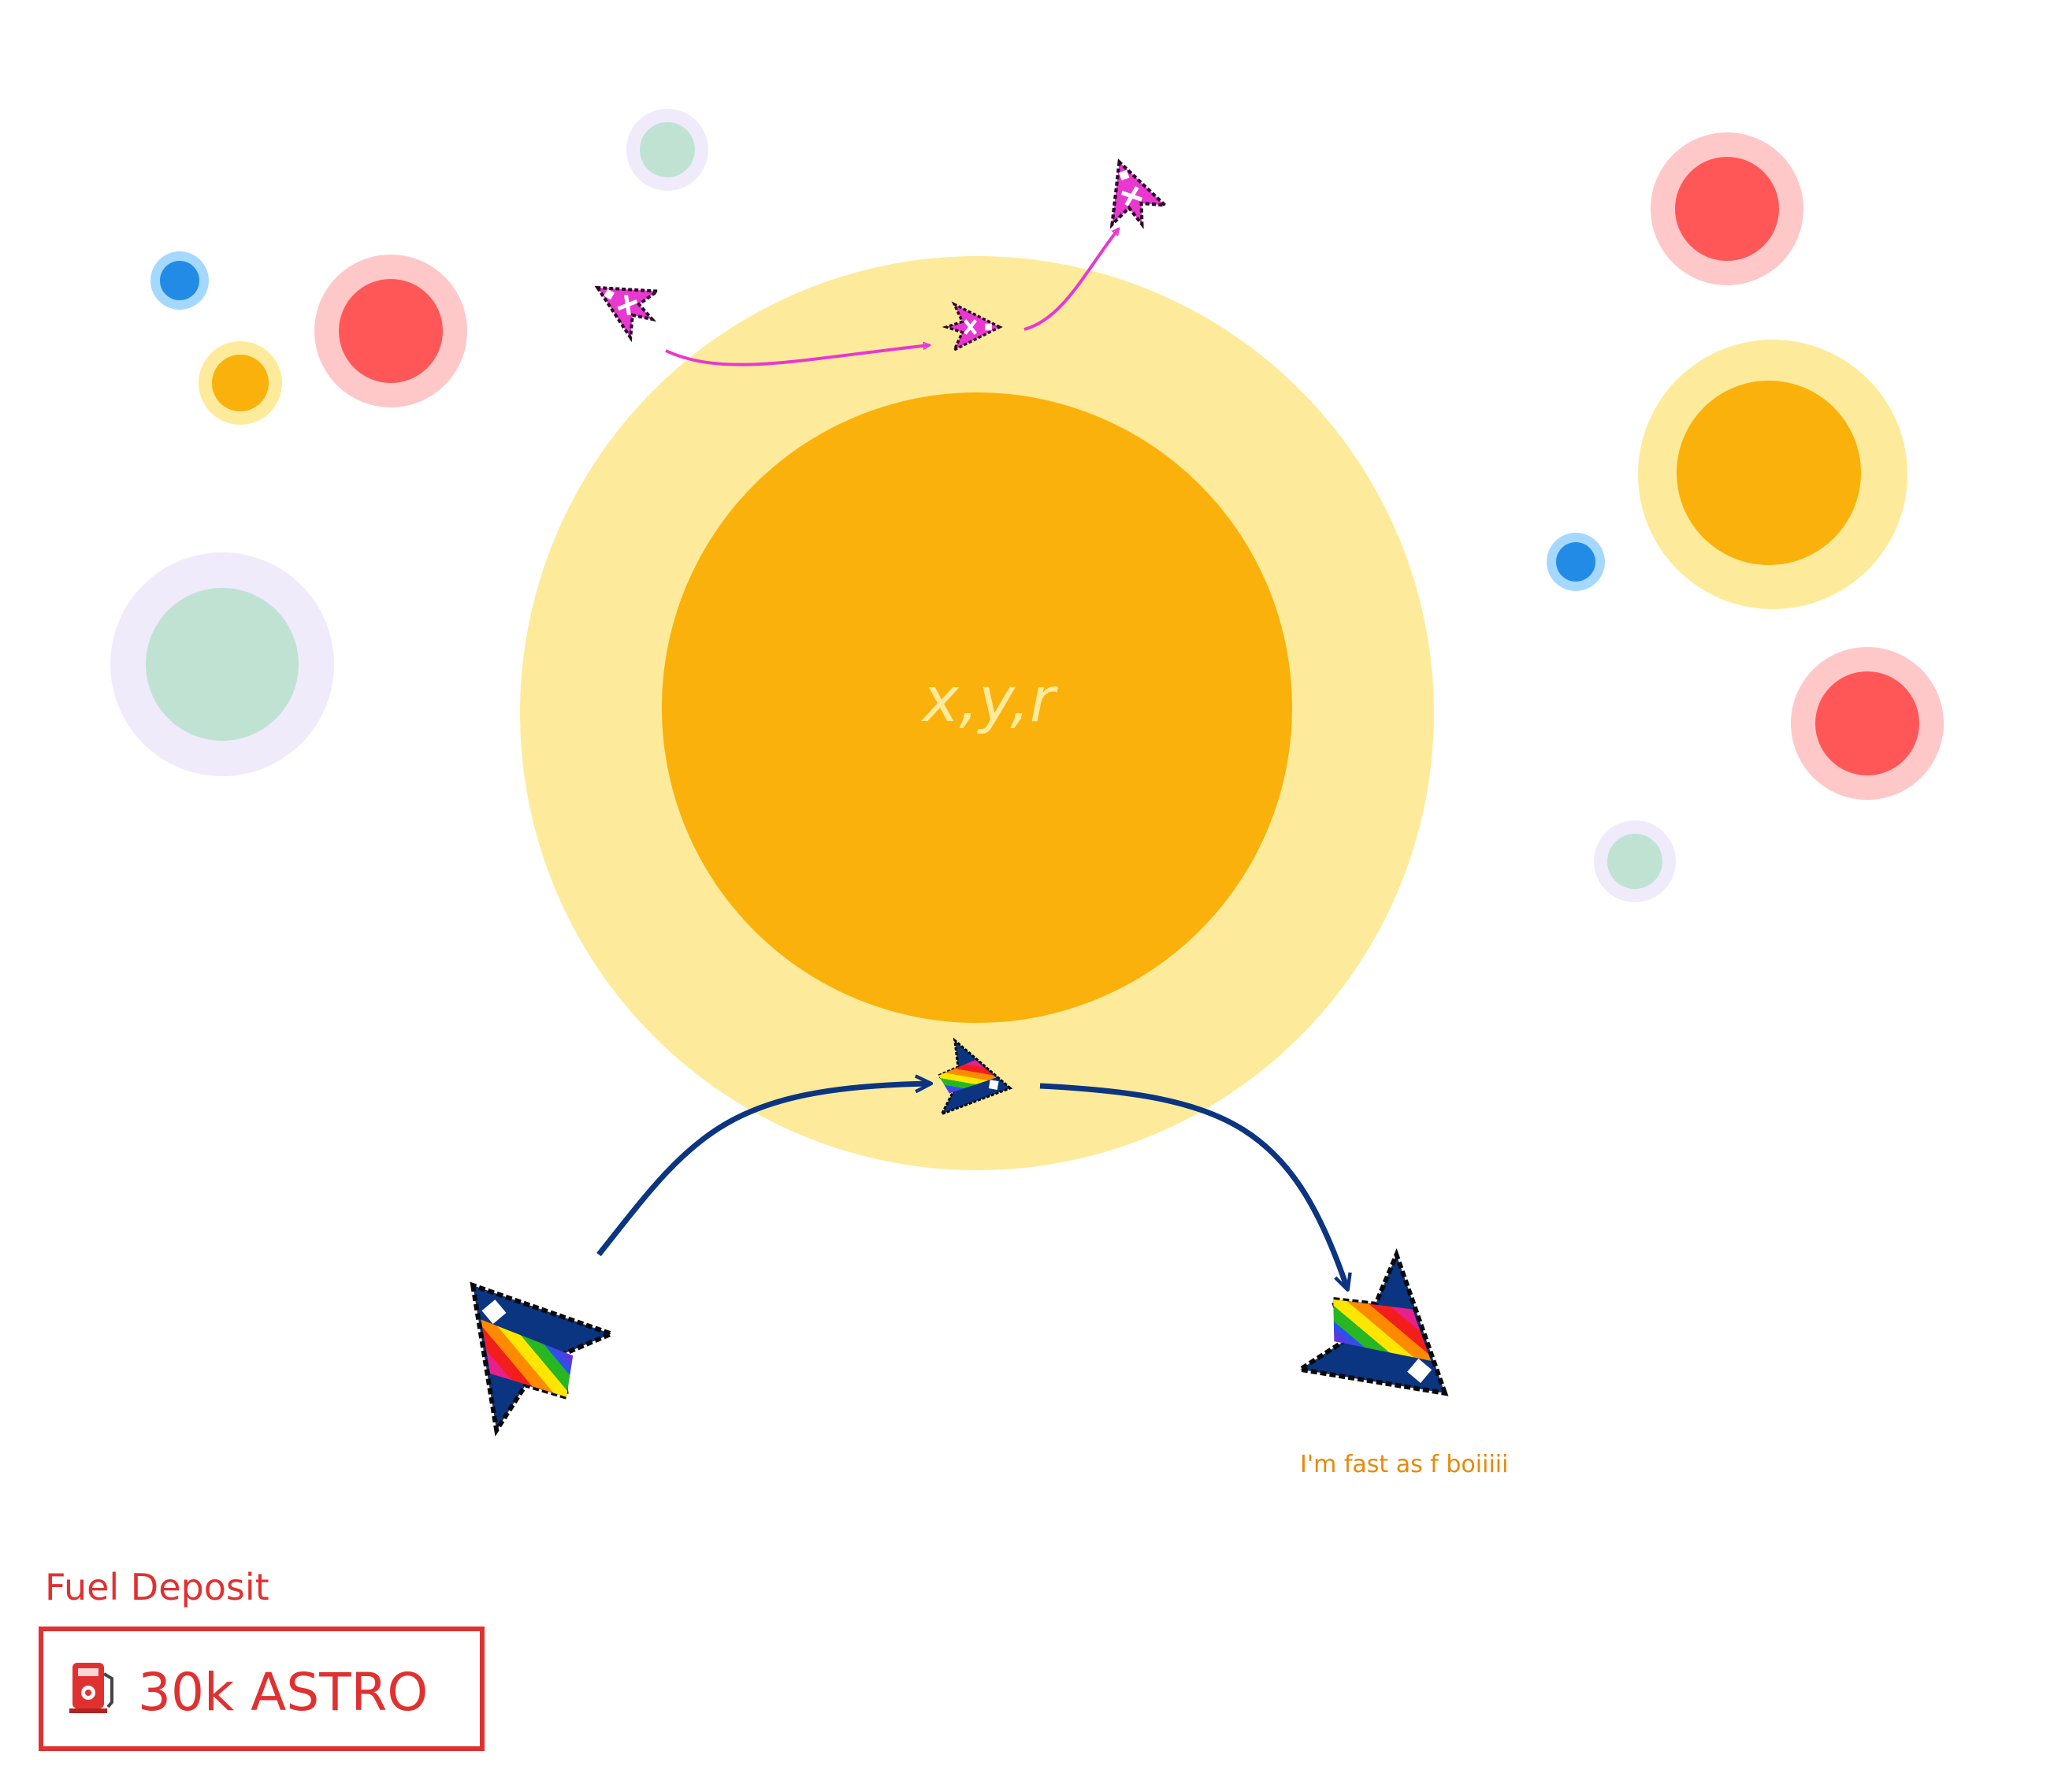 The image size is (2054, 1792). What do you see at coordinates (1130, 192) in the screenshot?
I see `pink-ship-end` at bounding box center [1130, 192].